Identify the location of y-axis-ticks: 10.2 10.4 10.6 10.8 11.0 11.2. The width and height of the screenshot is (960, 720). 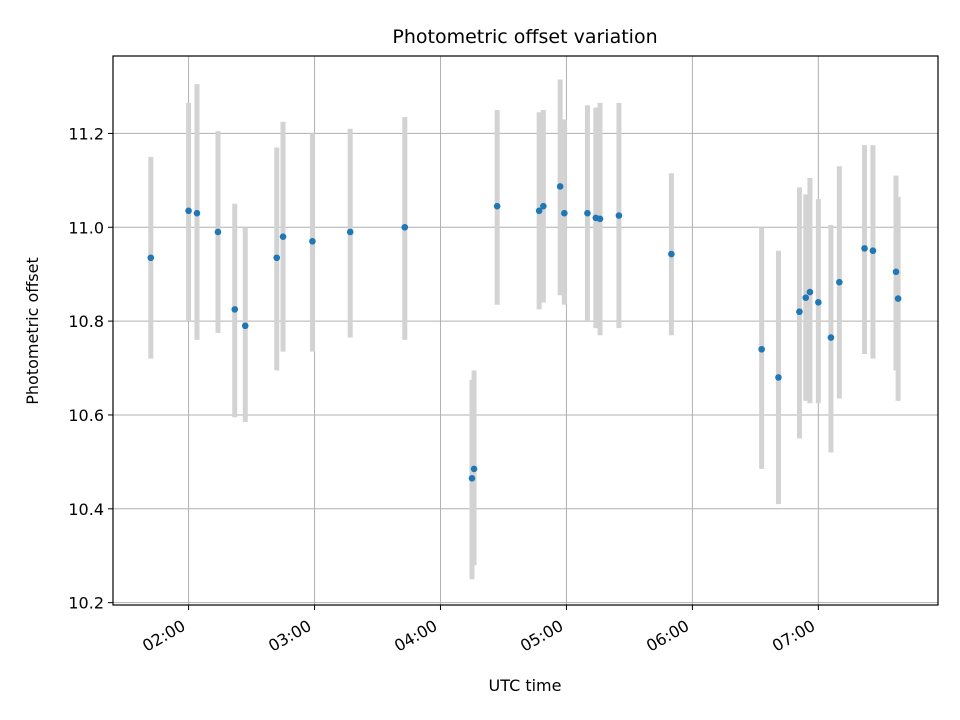
(90, 368).